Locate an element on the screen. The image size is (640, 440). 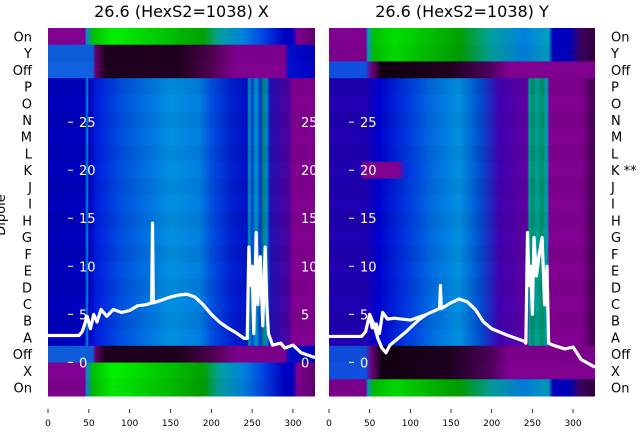
y-axis-label: Dipole is located at coordinates (4, 214).